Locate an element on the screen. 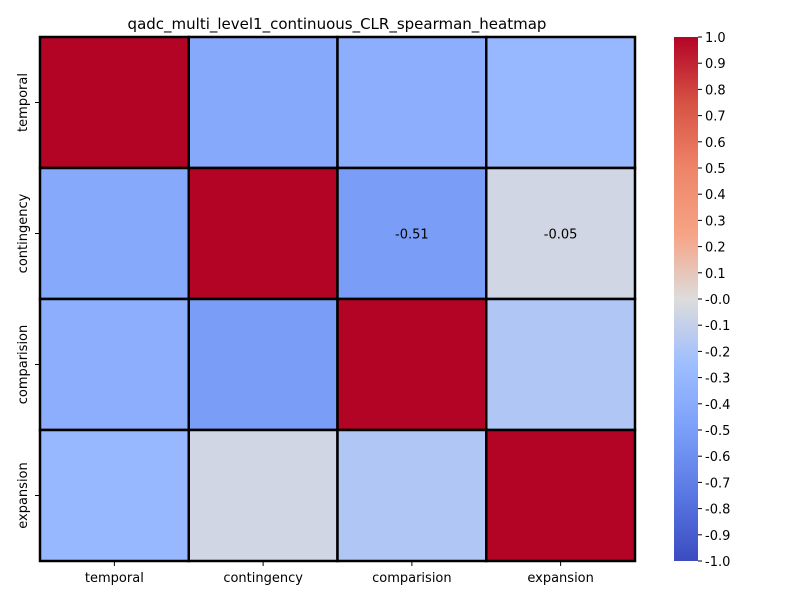 The image size is (800, 600). colorbar-tick-label: -1.0 is located at coordinates (717, 562).